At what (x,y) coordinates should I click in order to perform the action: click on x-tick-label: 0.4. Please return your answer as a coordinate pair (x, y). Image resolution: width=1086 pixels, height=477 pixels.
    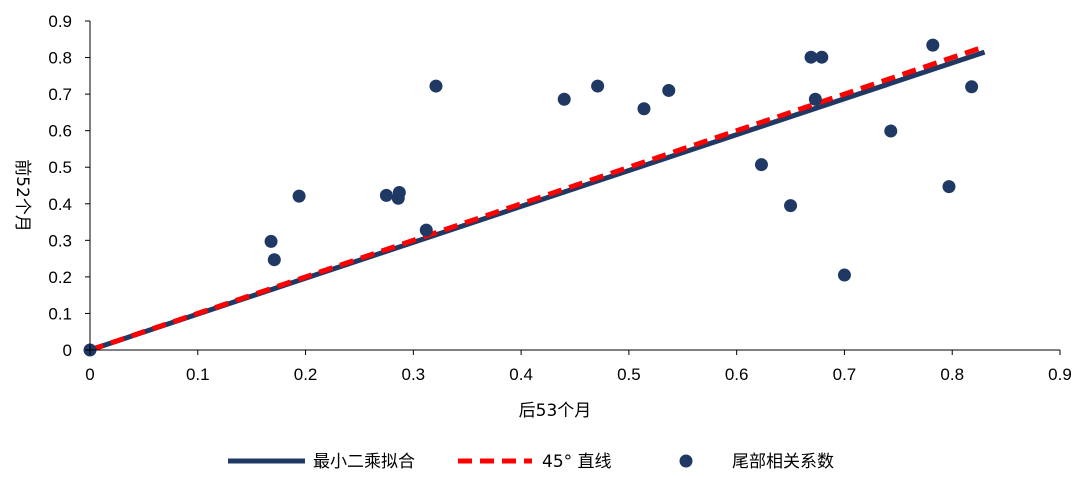
    Looking at the image, I should click on (521, 374).